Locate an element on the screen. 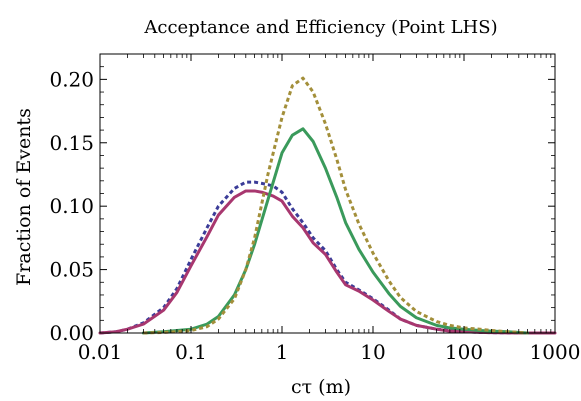 This screenshot has height=401, width=581. y-tick-label: 0.10 is located at coordinates (71, 206).